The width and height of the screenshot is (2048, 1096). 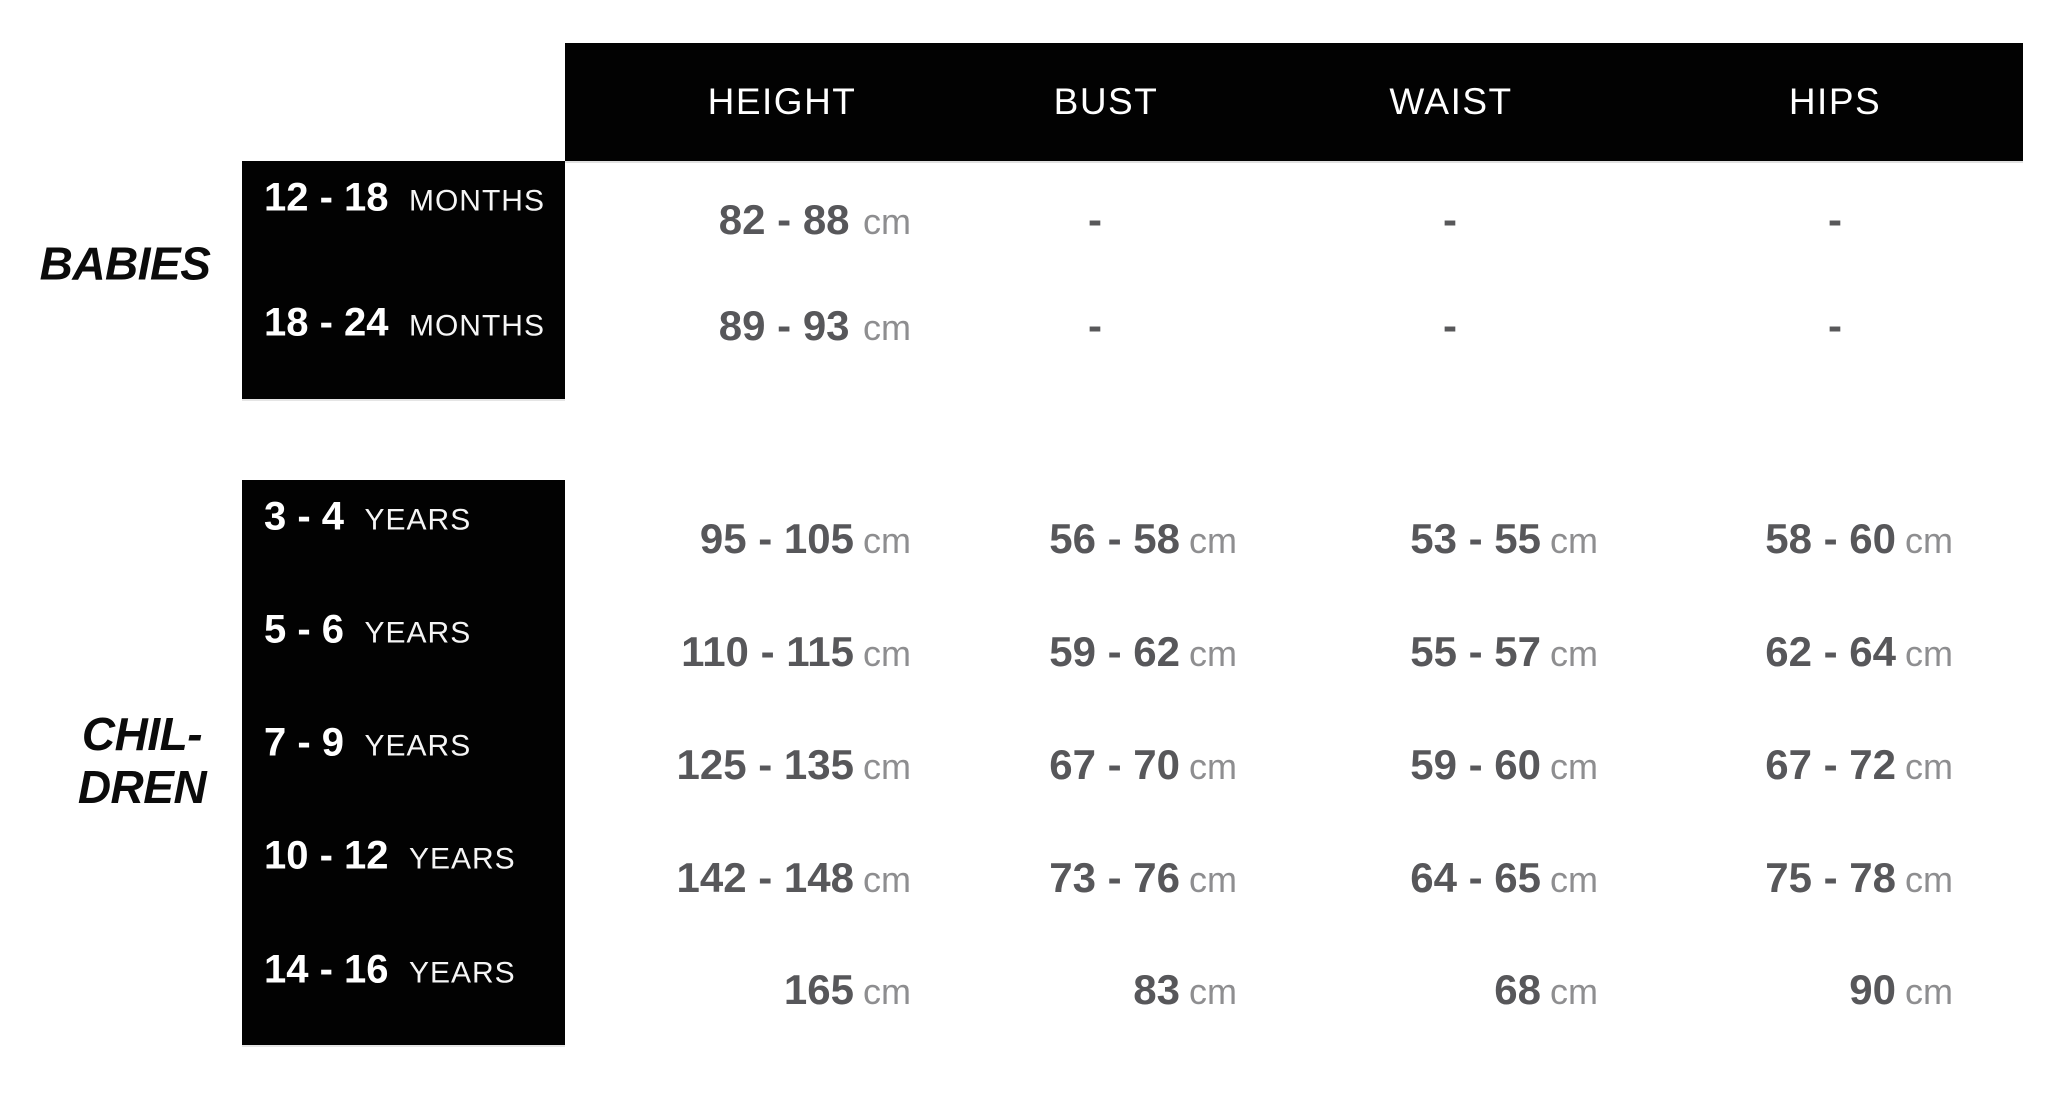 What do you see at coordinates (404, 323) in the screenshot?
I see `size-row-label-18-24-months: 18 - 24 MONTHS` at bounding box center [404, 323].